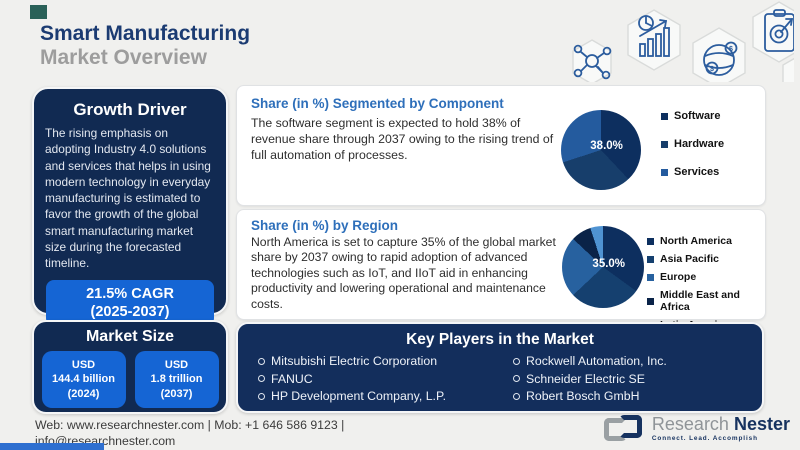 Image resolution: width=800 pixels, height=450 pixels. I want to click on growth-driver-title: Growth Driver, so click(130, 109).